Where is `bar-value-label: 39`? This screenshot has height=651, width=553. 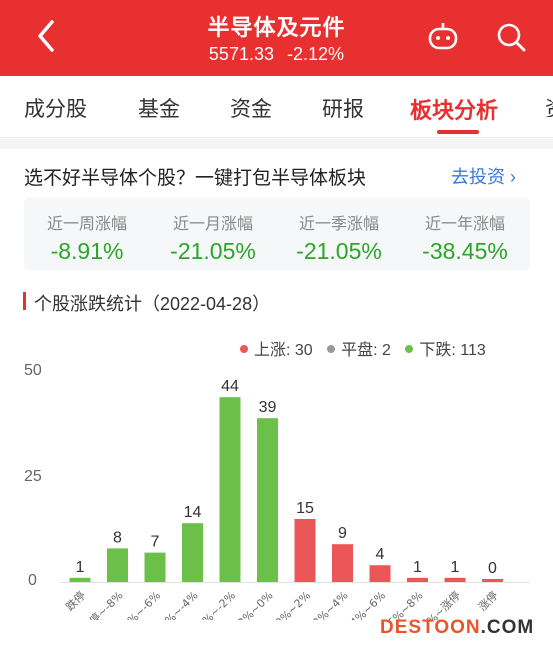 bar-value-label: 39 is located at coordinates (268, 407).